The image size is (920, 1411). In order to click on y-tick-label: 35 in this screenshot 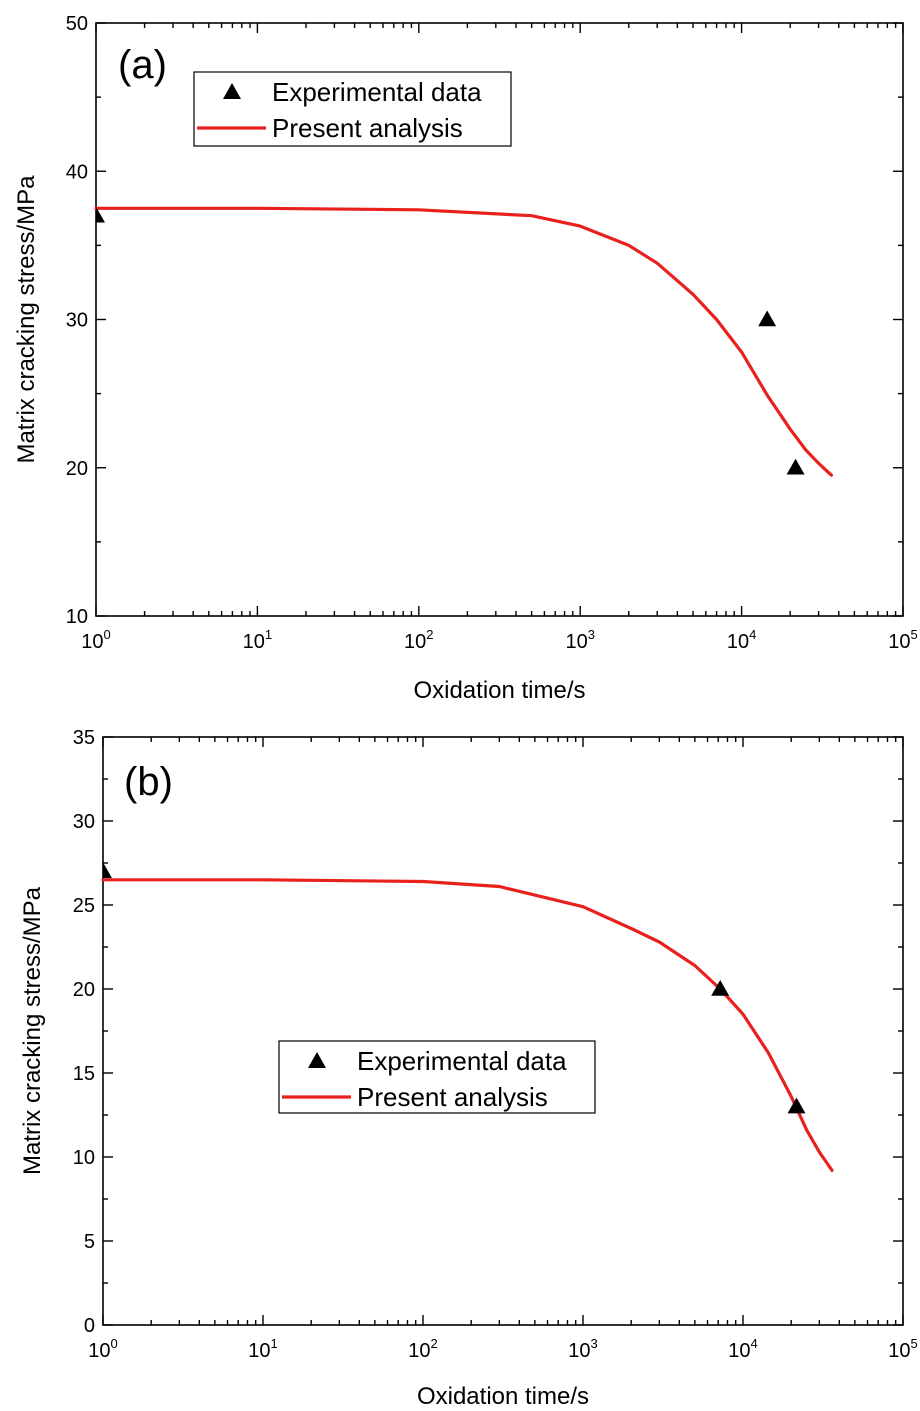, I will do `click(84, 738)`.